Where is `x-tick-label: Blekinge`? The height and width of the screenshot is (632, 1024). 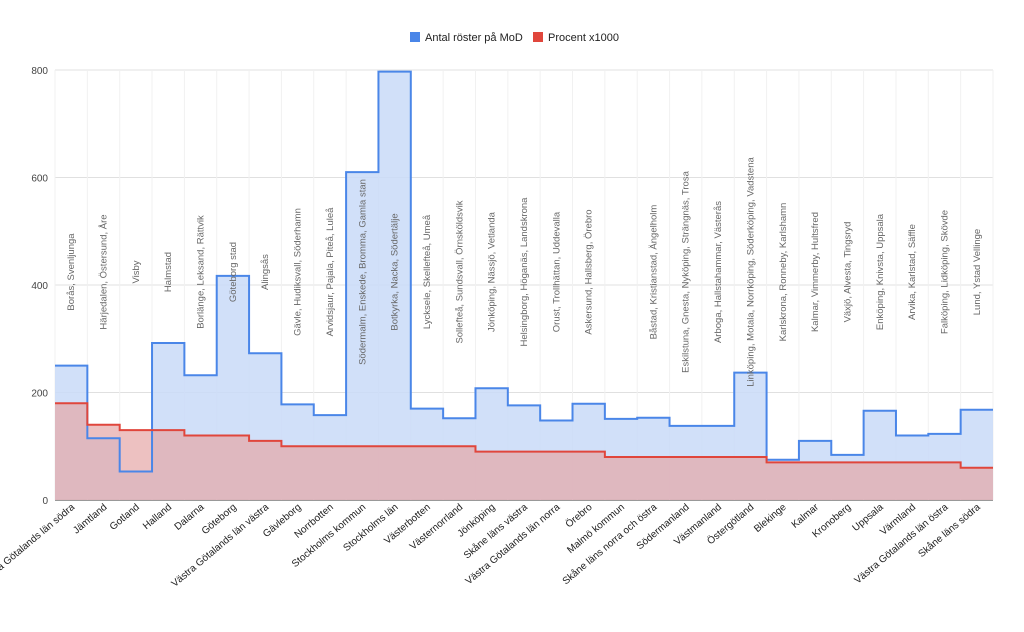 x-tick-label: Blekinge is located at coordinates (770, 518).